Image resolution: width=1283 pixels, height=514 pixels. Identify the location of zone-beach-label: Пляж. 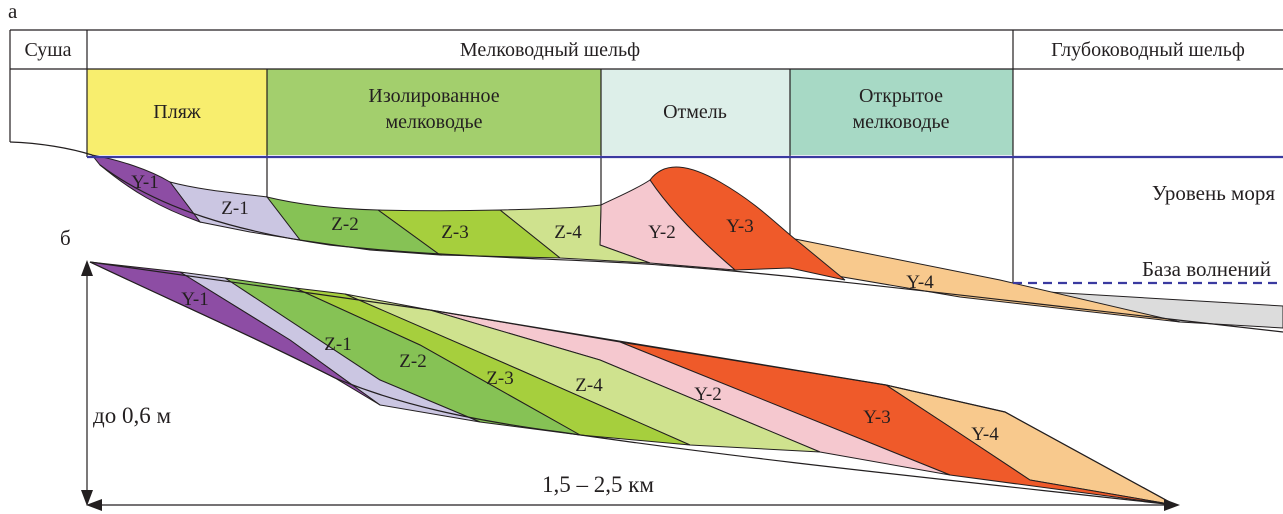
(177, 112).